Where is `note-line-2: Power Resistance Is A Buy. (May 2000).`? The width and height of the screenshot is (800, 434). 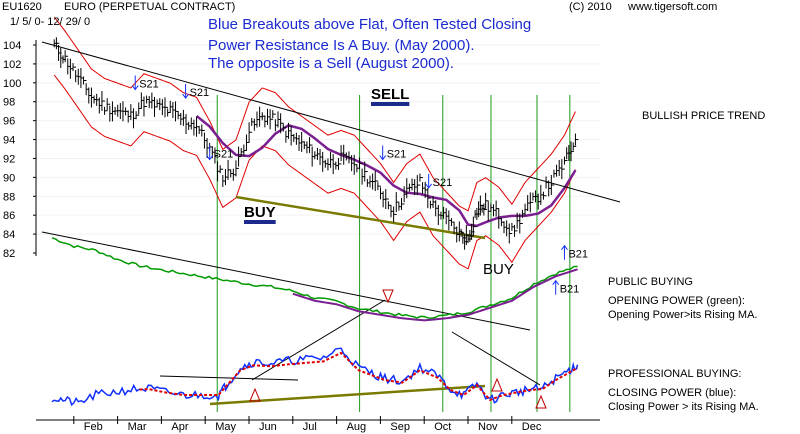 note-line-2: Power Resistance Is A Buy. (May 2000). is located at coordinates (341, 45).